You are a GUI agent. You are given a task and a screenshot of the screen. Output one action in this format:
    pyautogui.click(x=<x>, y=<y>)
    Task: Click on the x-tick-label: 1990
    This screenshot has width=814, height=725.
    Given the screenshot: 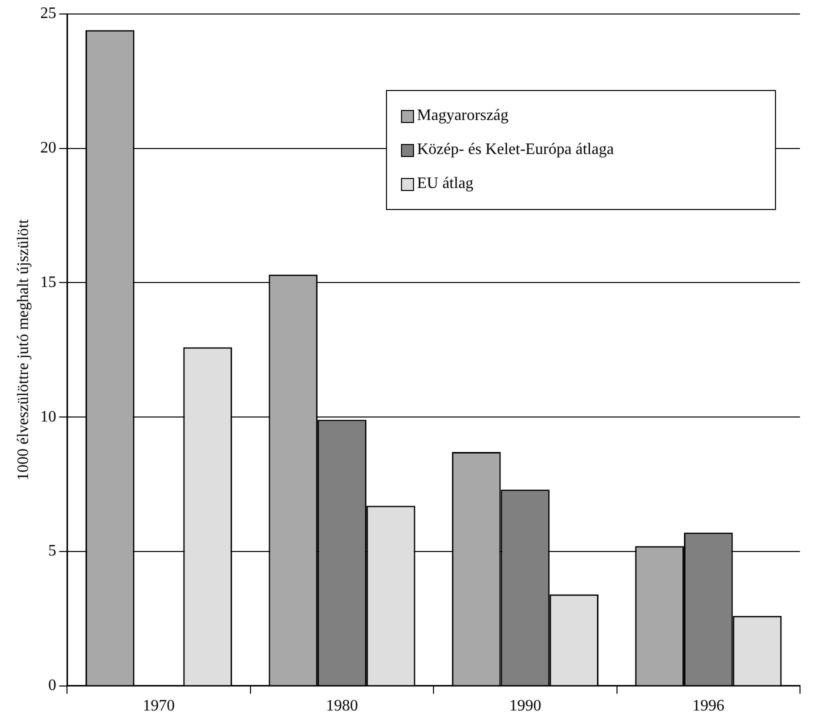 What is the action you would take?
    pyautogui.click(x=525, y=706)
    